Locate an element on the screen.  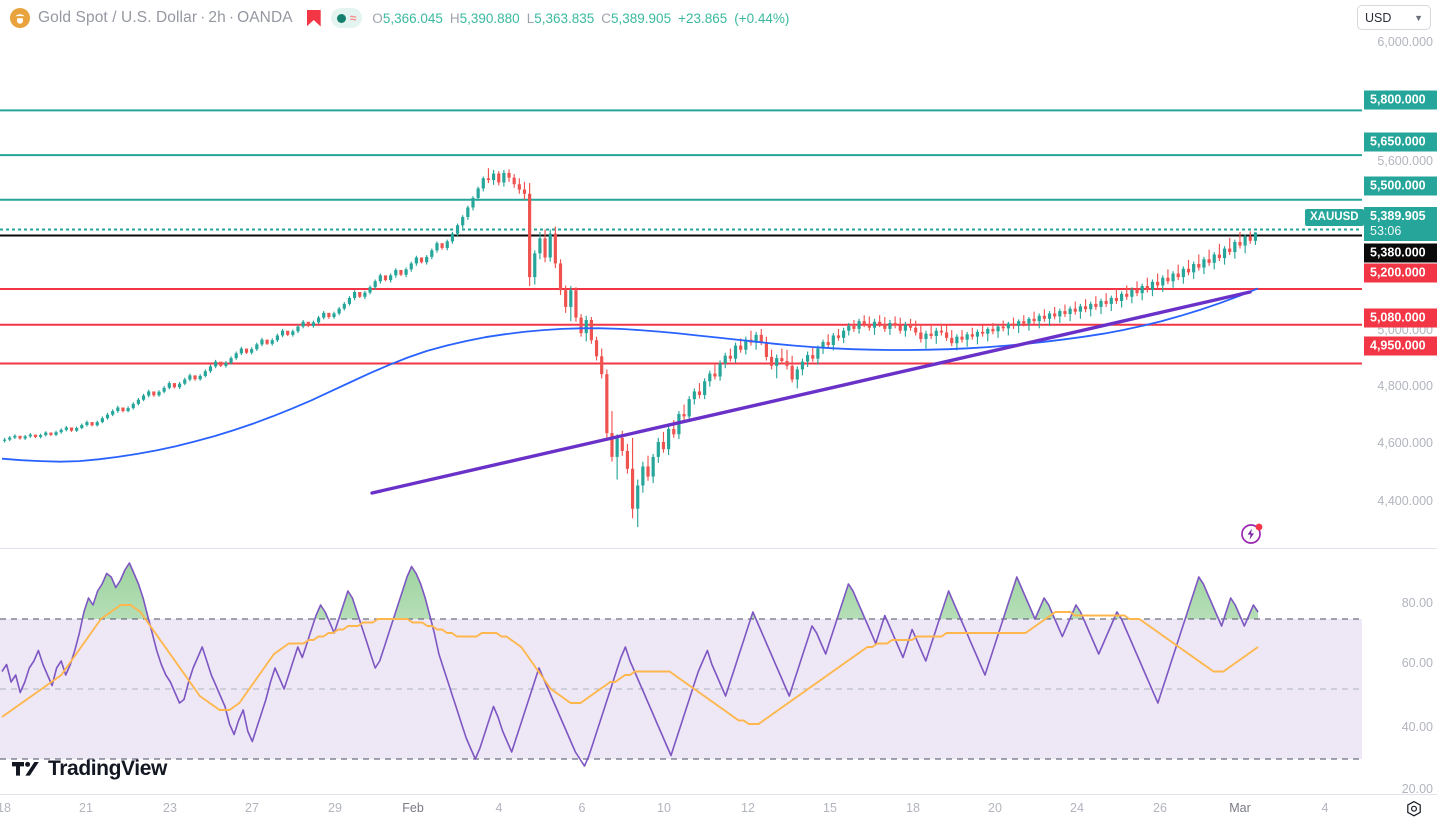
pane-divider is located at coordinates (718, 548).